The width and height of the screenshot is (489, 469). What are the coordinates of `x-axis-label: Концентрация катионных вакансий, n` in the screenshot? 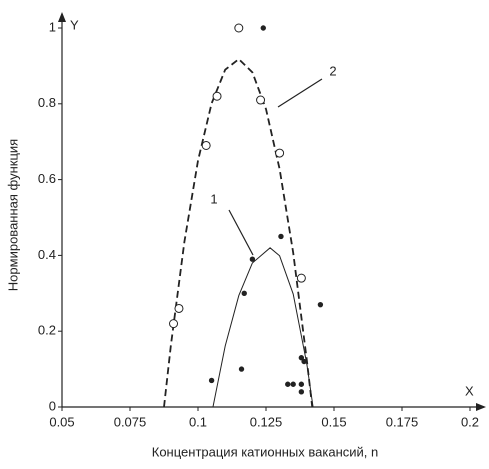 It's located at (265, 451).